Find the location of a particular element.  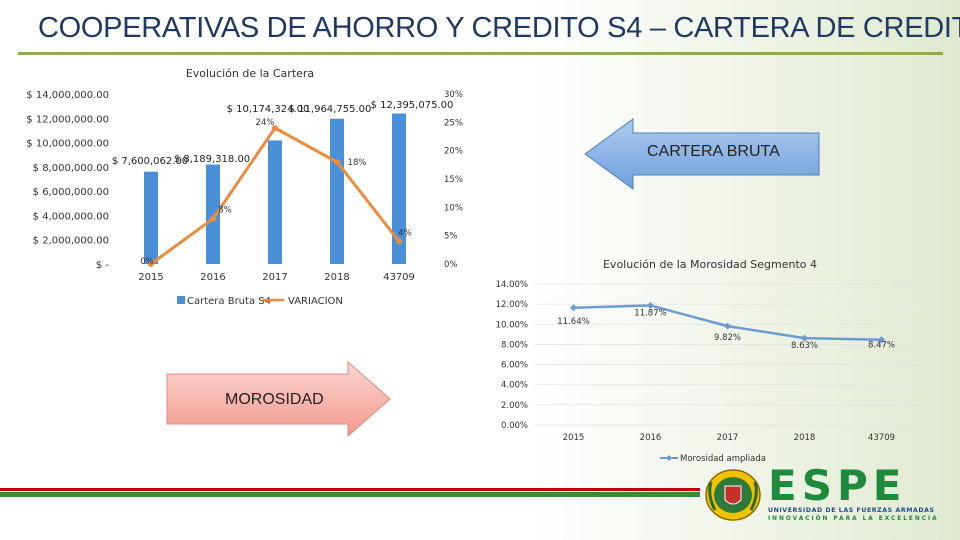

y-left-tick-label: $ 8,000,000.00 is located at coordinates (71, 168).